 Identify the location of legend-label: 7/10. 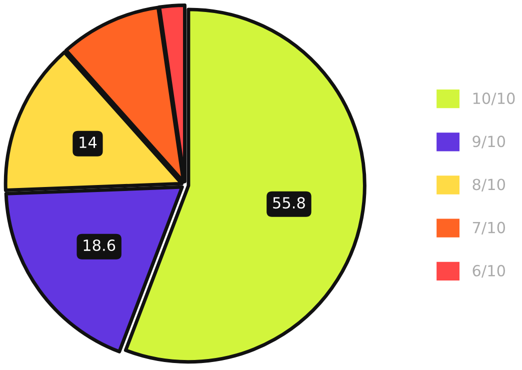
(489, 228).